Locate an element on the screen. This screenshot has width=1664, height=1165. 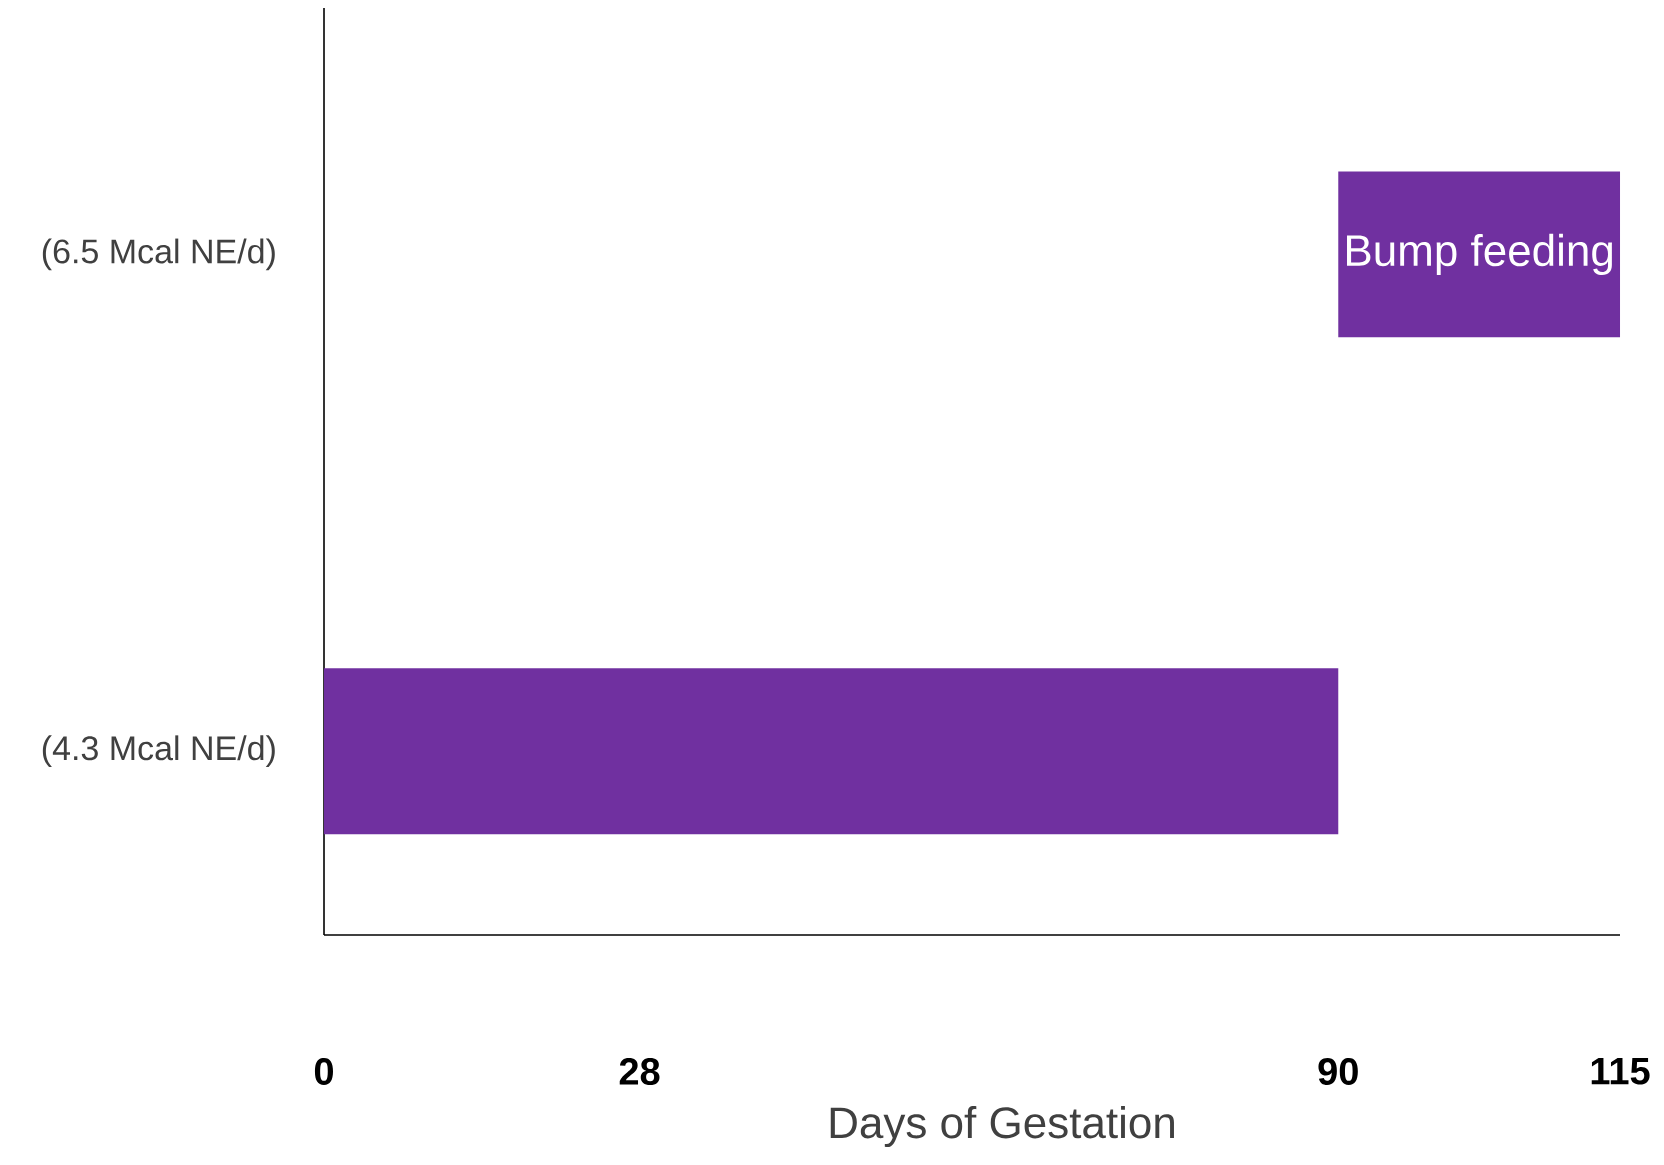
x-tick-label: 28 is located at coordinates (639, 1071).